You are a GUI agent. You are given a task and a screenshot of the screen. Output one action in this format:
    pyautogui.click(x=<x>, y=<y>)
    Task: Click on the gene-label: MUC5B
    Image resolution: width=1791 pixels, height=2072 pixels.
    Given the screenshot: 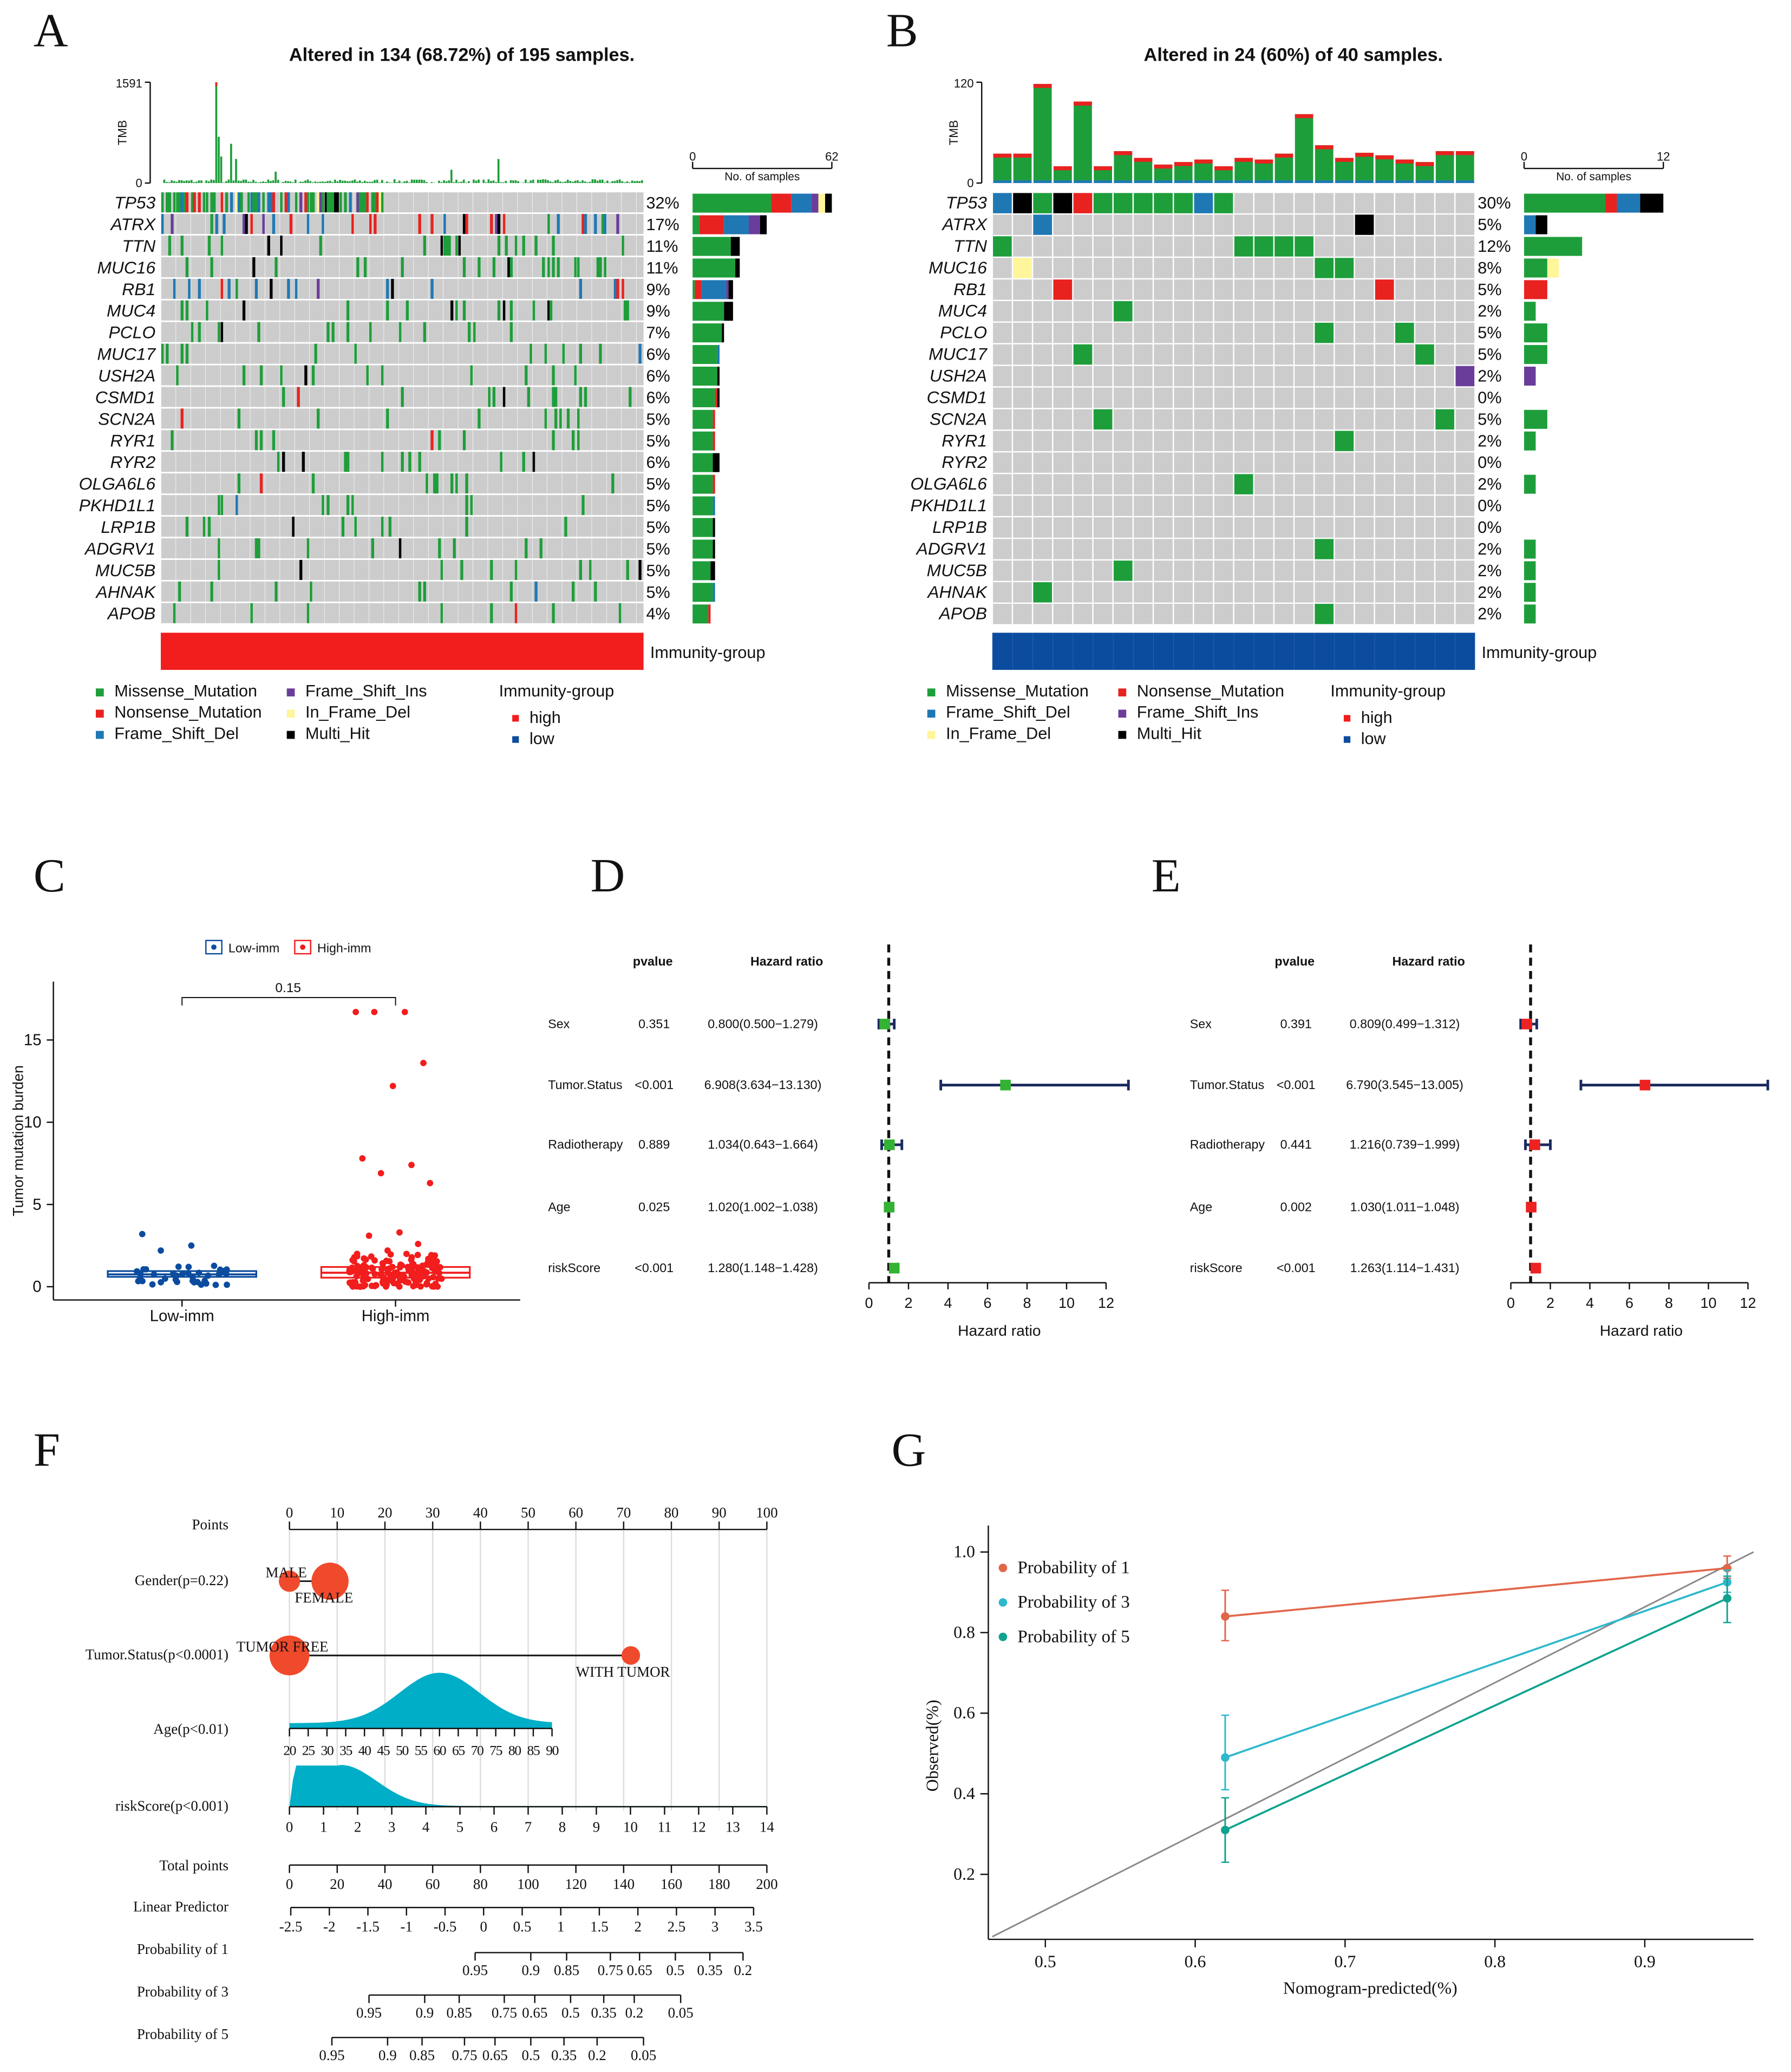 What is the action you would take?
    pyautogui.click(x=125, y=570)
    